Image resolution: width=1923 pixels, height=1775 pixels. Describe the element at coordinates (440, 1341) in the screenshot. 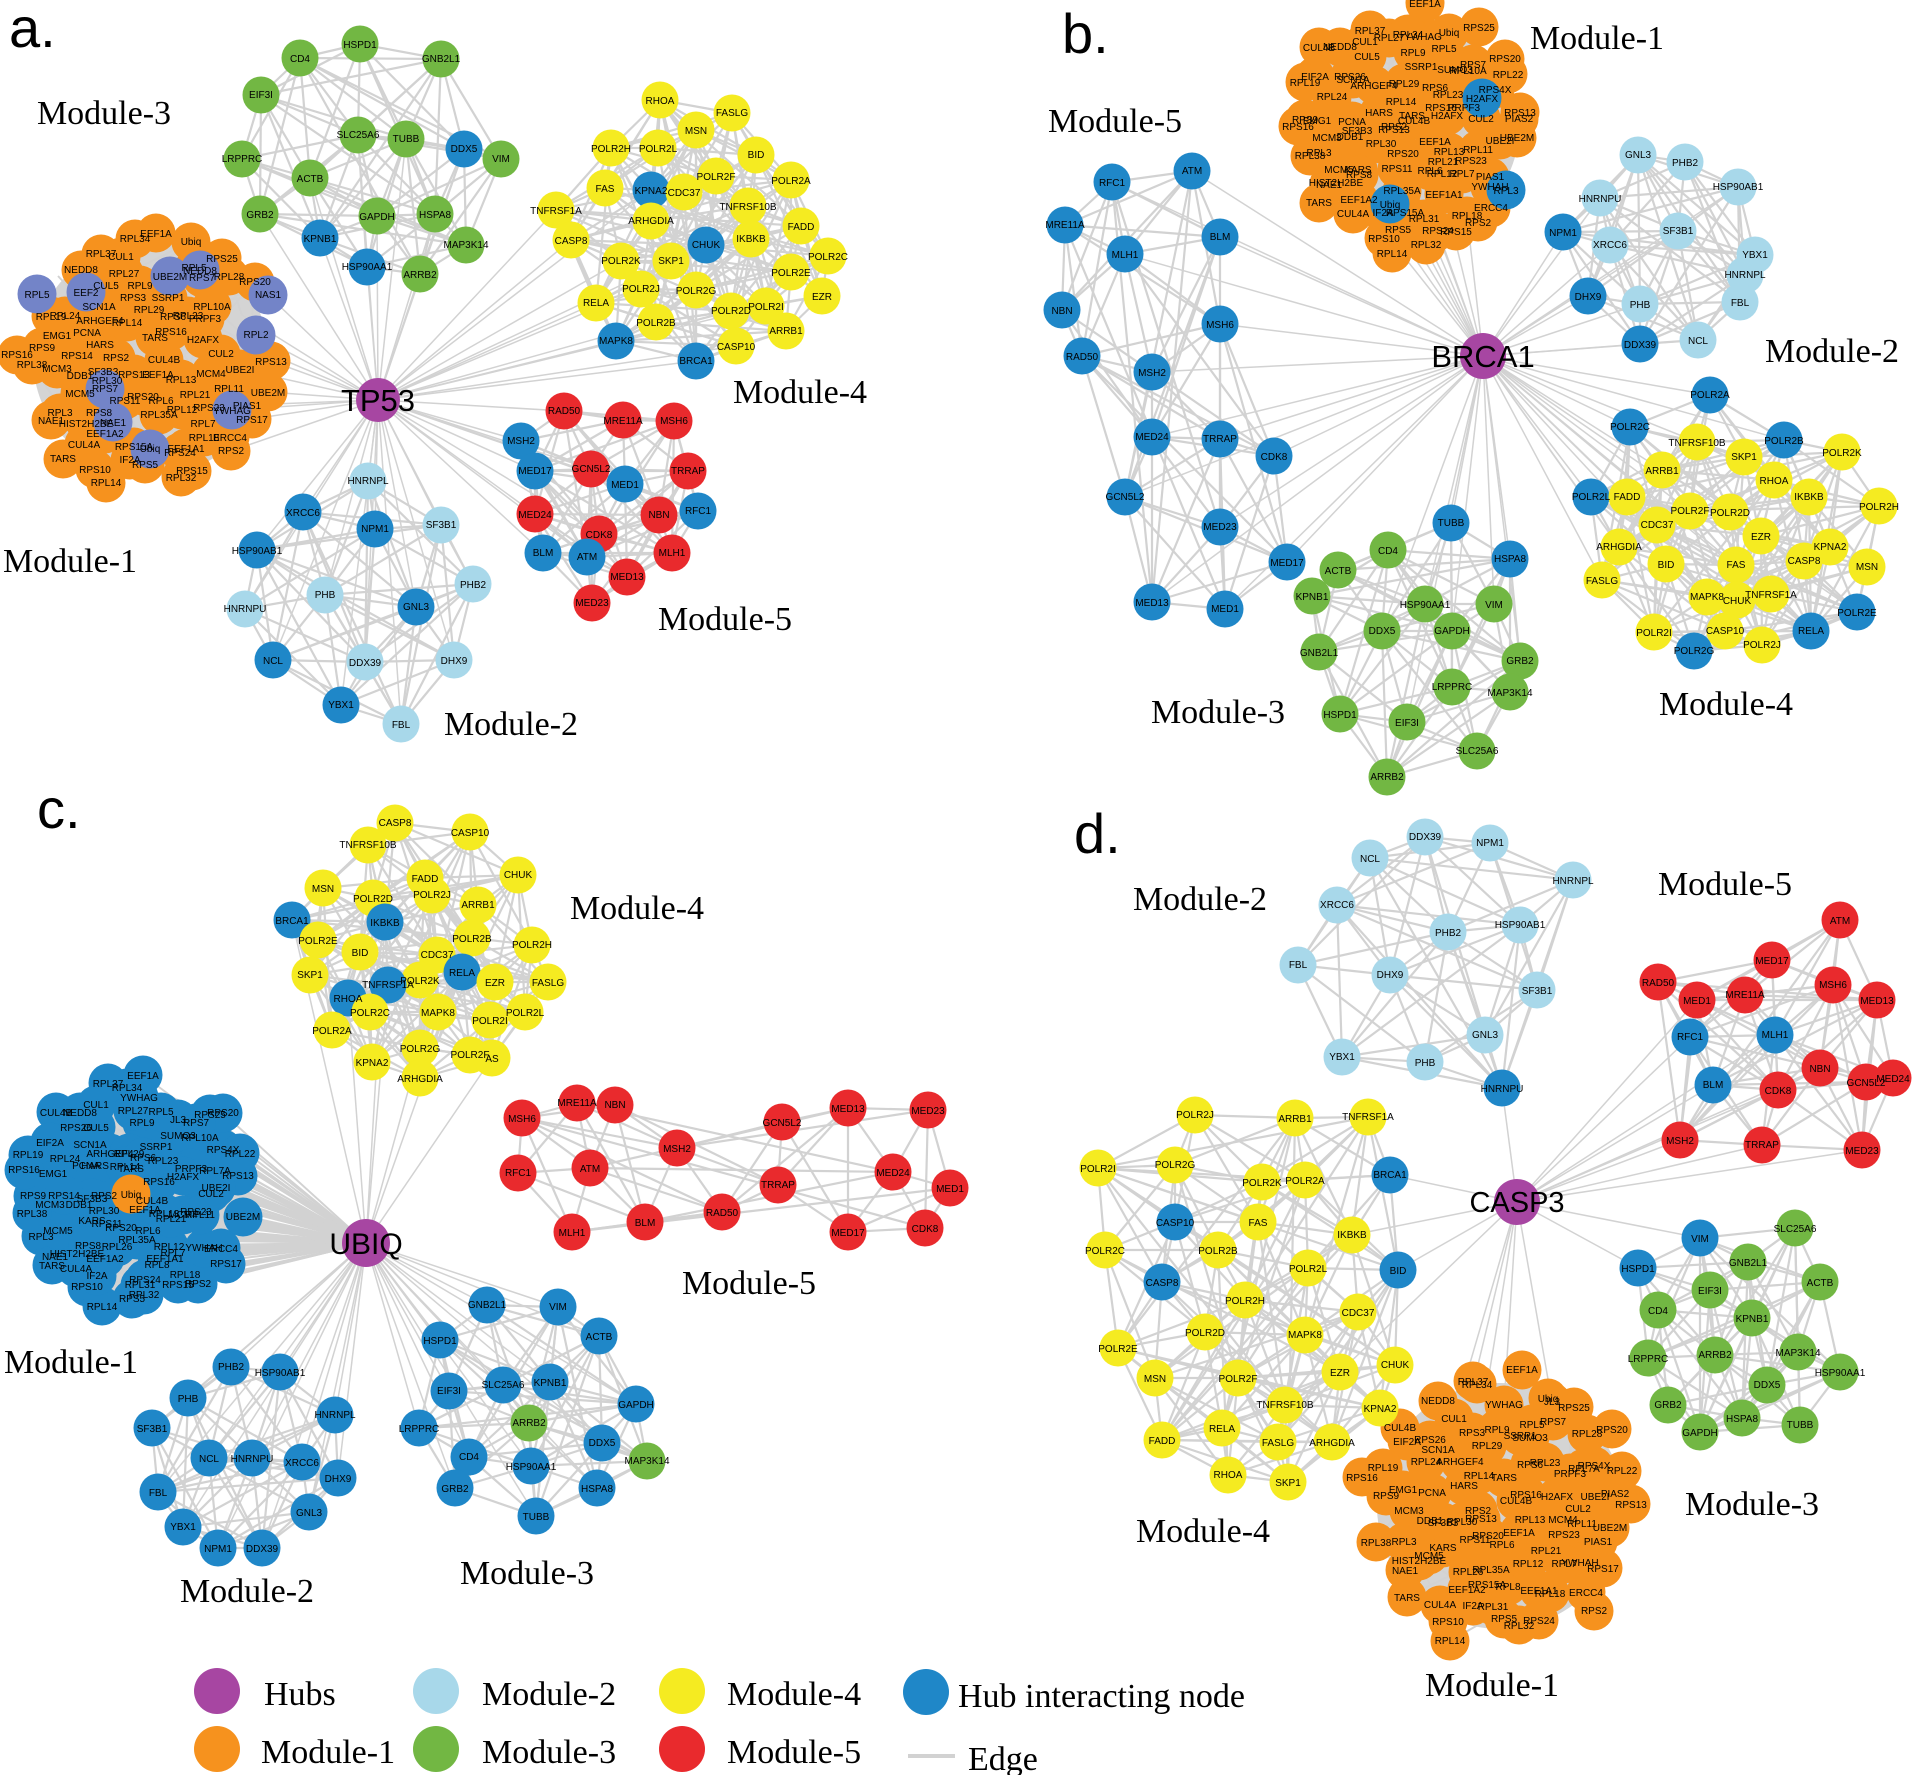

I see `svg-text: HSPD1` at that location.